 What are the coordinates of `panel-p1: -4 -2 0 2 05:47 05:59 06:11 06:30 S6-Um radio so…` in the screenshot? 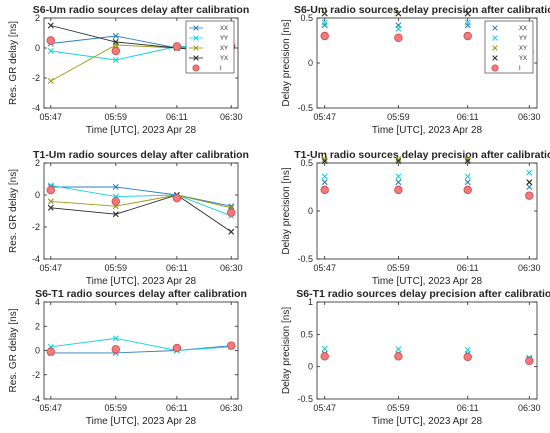 It's located at (128, 70).